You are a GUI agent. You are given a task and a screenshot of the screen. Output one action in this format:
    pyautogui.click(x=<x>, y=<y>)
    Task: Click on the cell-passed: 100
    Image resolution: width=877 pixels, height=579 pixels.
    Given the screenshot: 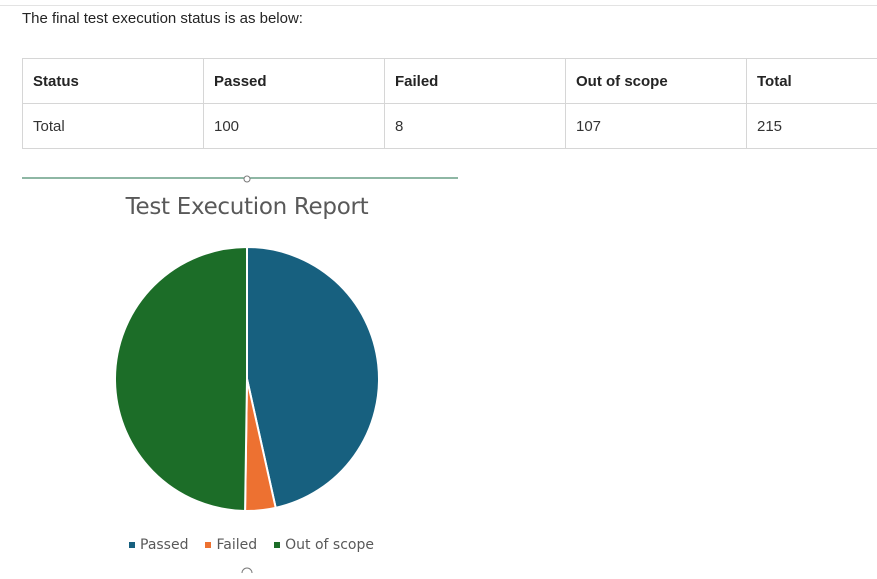 What is the action you would take?
    pyautogui.click(x=294, y=126)
    